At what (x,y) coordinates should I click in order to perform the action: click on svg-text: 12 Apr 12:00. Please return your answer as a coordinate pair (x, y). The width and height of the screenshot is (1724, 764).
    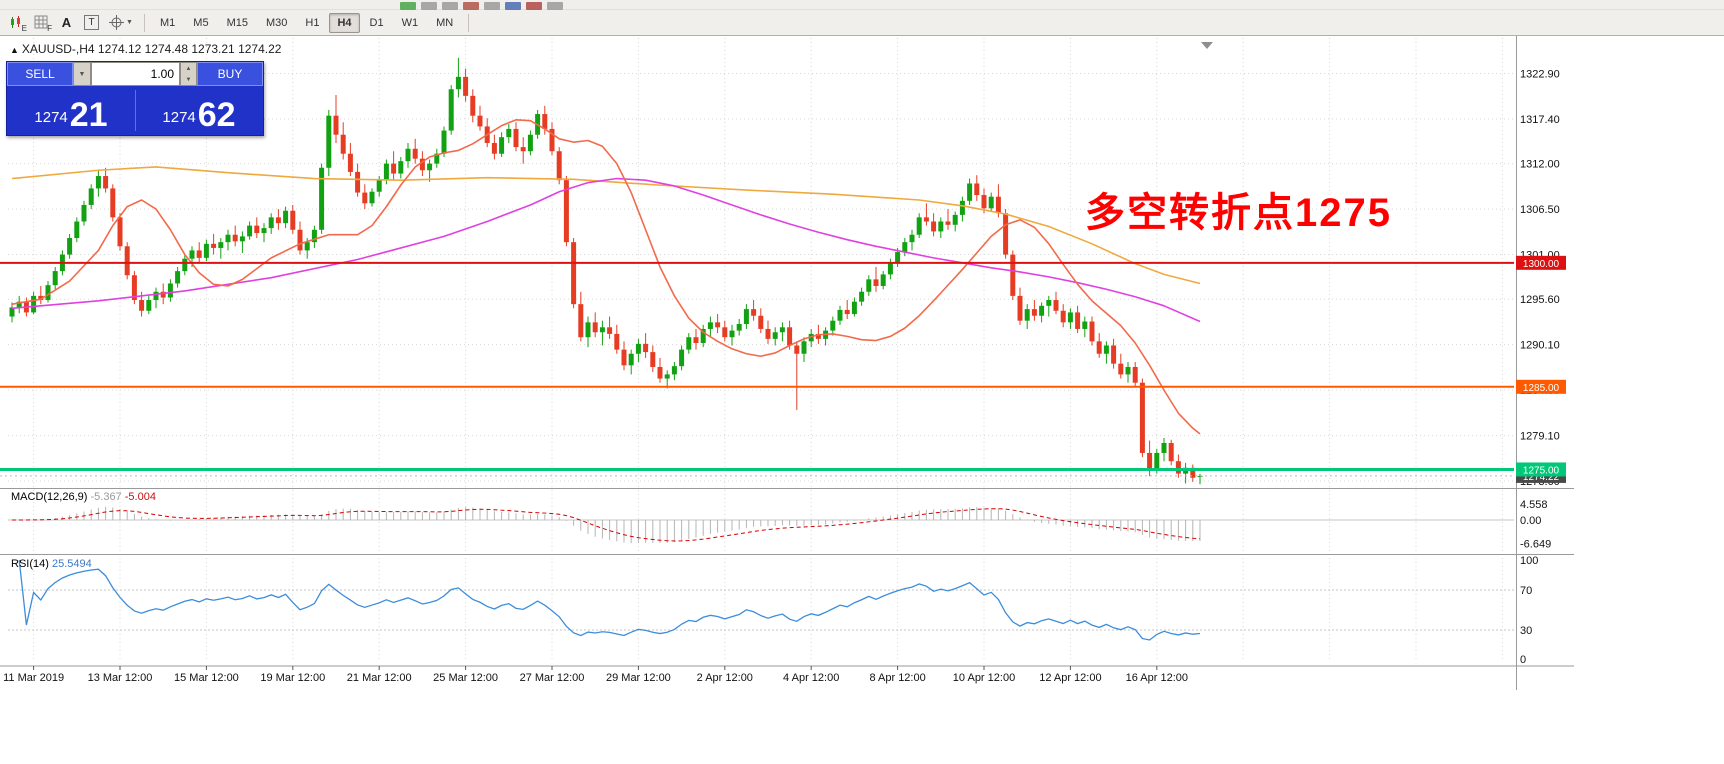
    Looking at the image, I should click on (1070, 678).